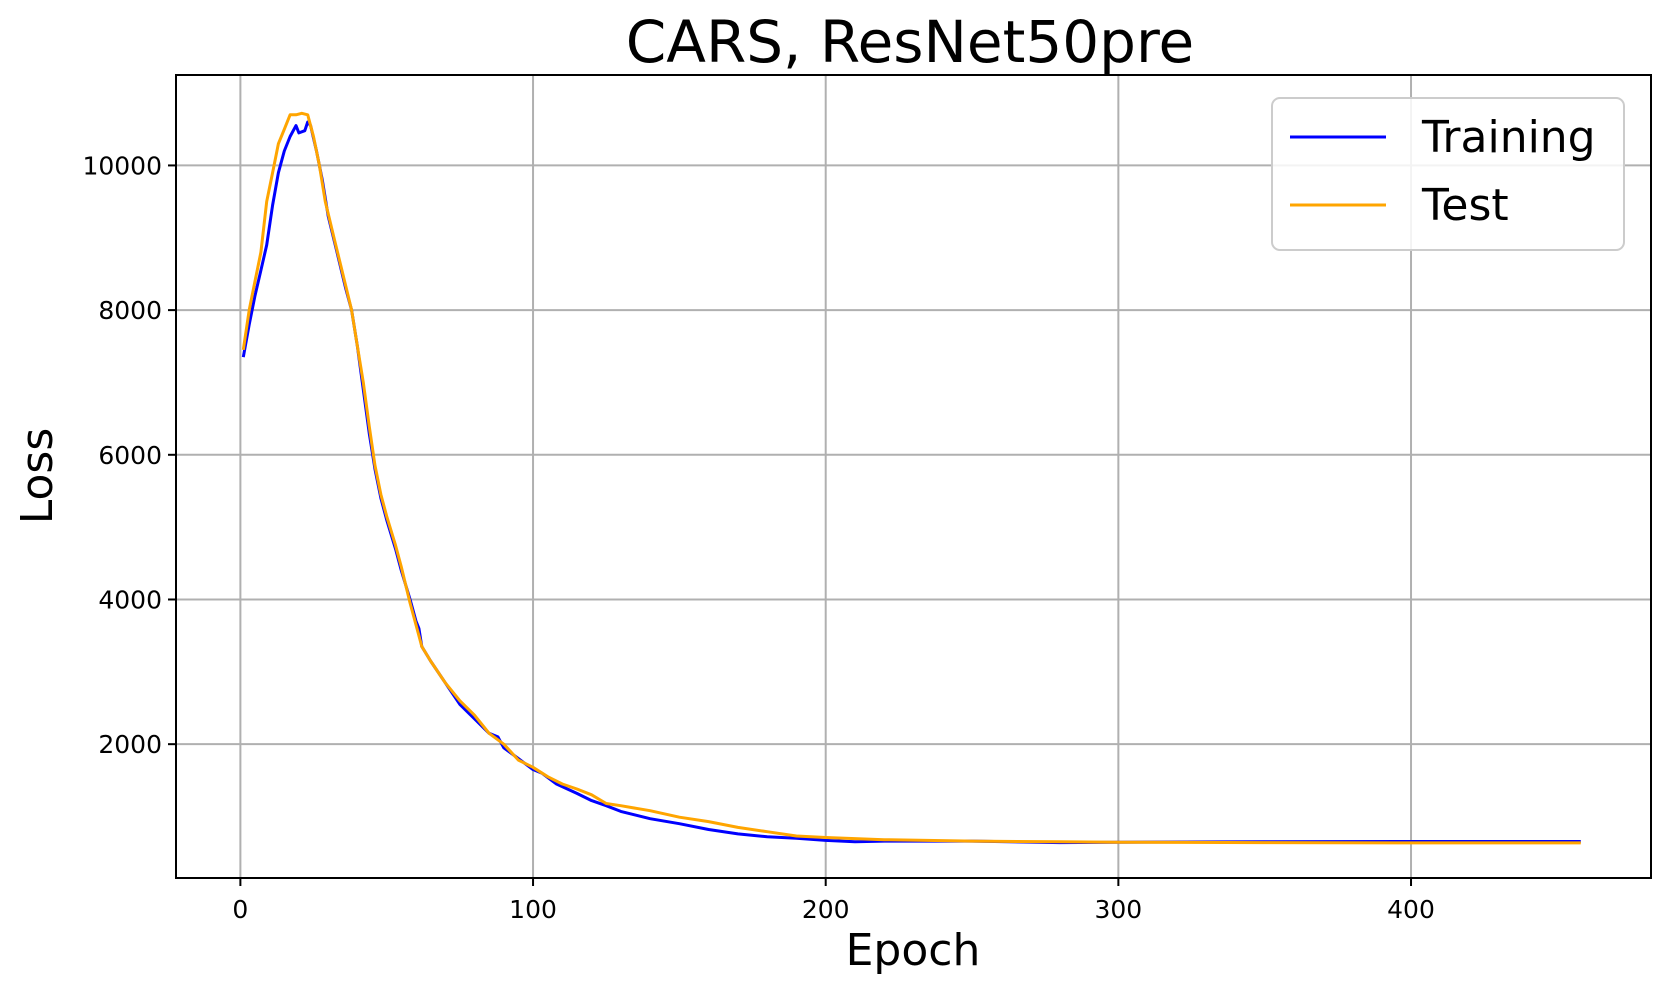  Describe the element at coordinates (1448, 174) in the screenshot. I see `legend: Training Test` at that location.